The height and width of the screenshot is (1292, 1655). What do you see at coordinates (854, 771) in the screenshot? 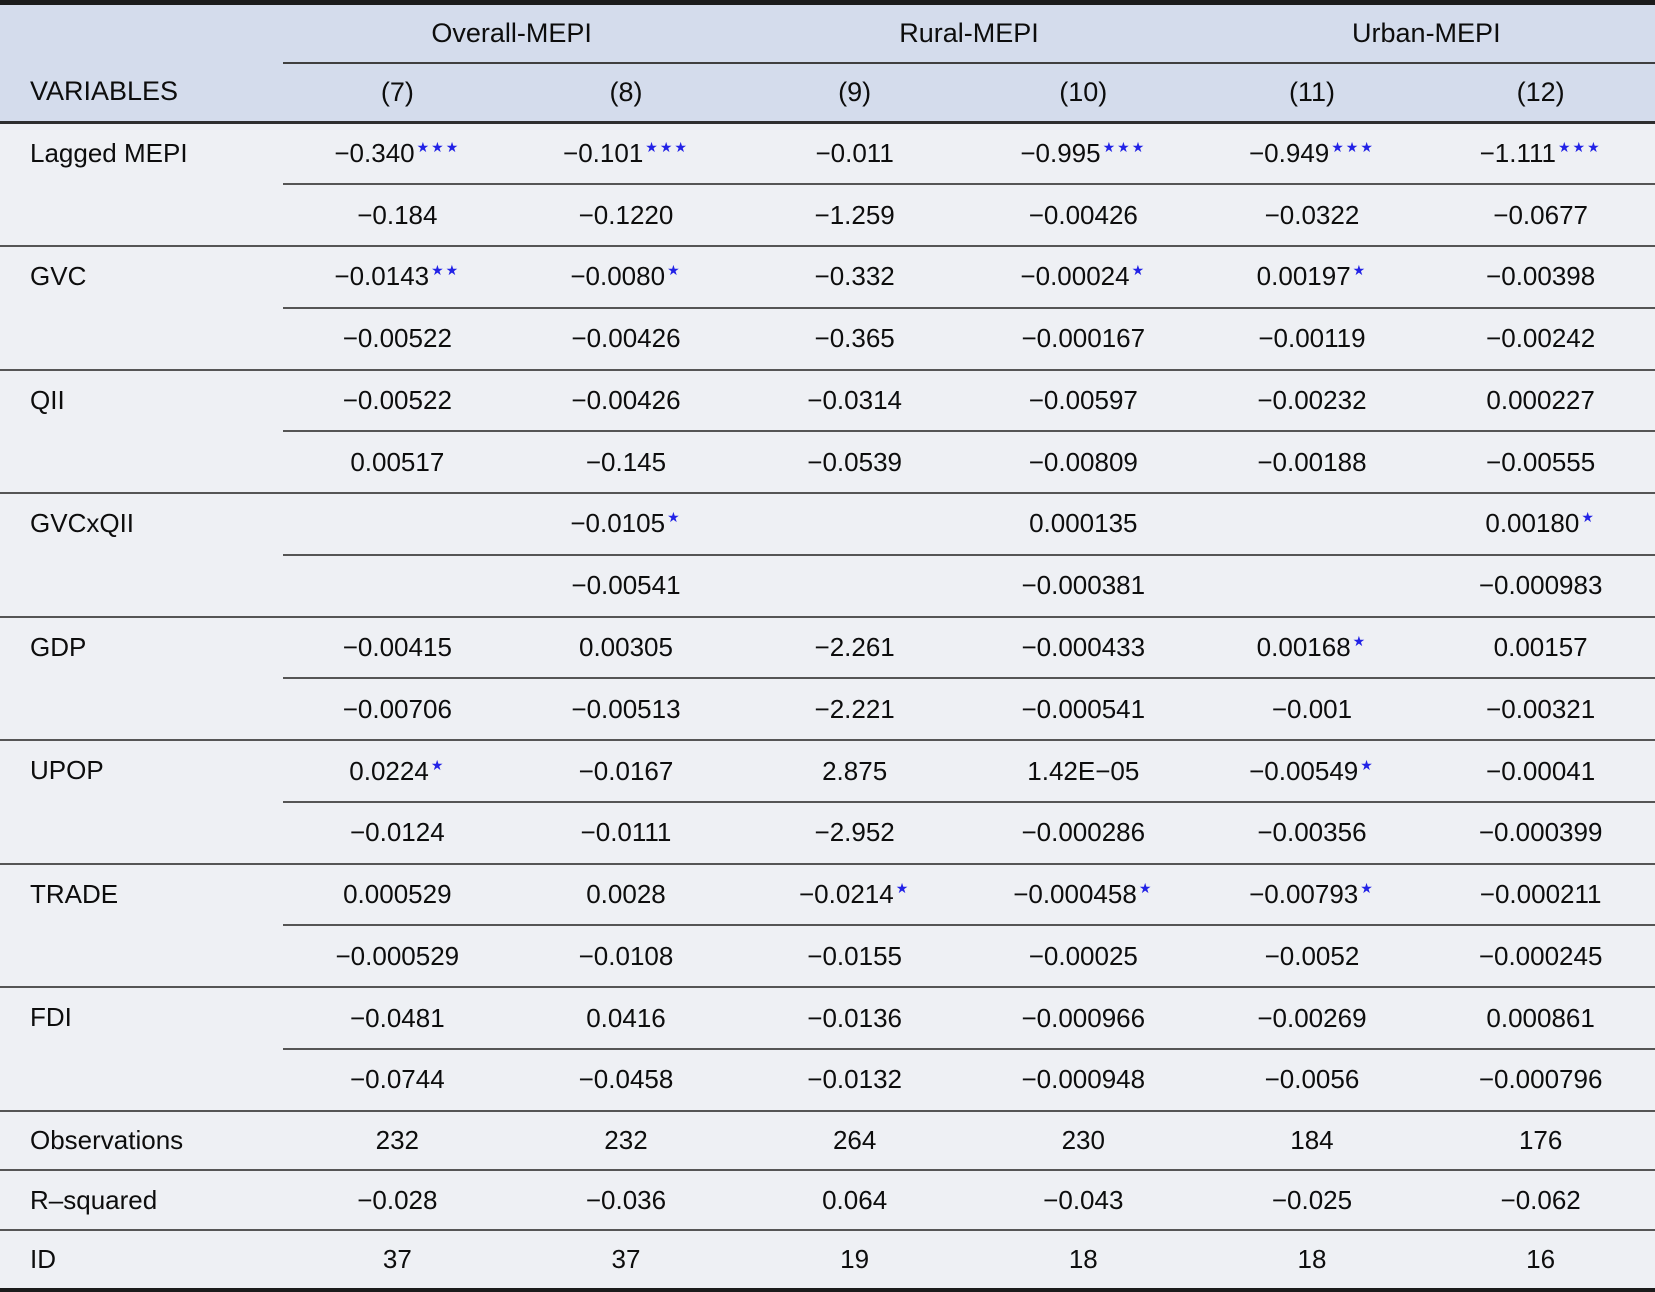
I see `coefficient-cell: 2.875` at bounding box center [854, 771].